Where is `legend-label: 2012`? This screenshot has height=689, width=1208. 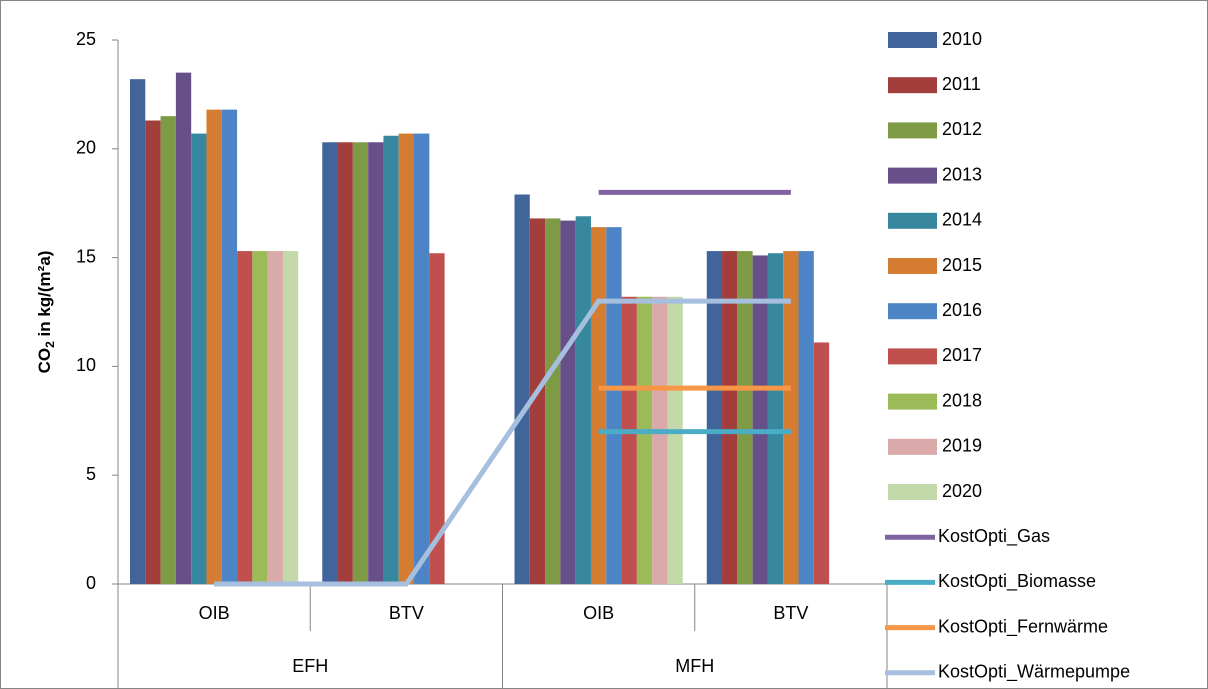
legend-label: 2012 is located at coordinates (962, 129).